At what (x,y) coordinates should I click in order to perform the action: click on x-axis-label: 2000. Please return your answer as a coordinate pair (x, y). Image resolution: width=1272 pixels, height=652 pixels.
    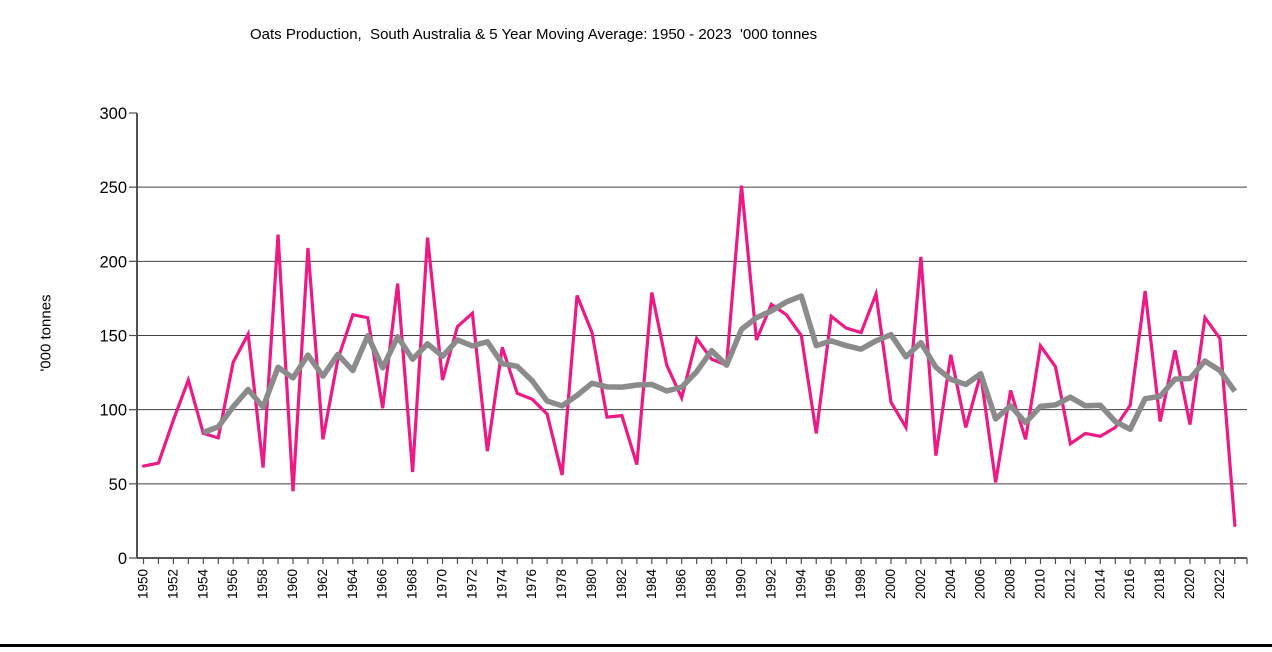
    Looking at the image, I should click on (890, 584).